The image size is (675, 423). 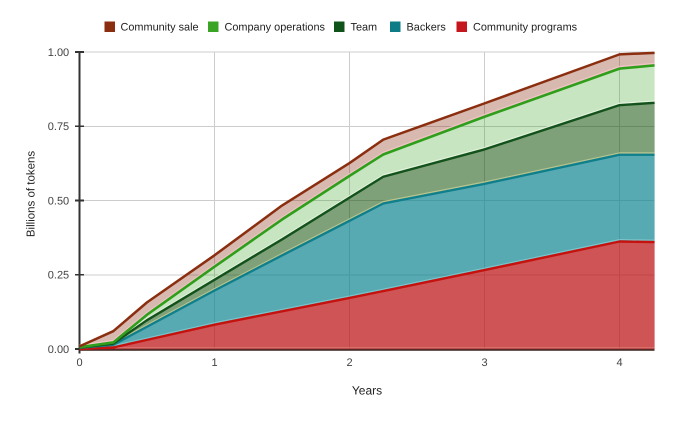 What do you see at coordinates (58, 201) in the screenshot?
I see `svg-text: 0.50` at bounding box center [58, 201].